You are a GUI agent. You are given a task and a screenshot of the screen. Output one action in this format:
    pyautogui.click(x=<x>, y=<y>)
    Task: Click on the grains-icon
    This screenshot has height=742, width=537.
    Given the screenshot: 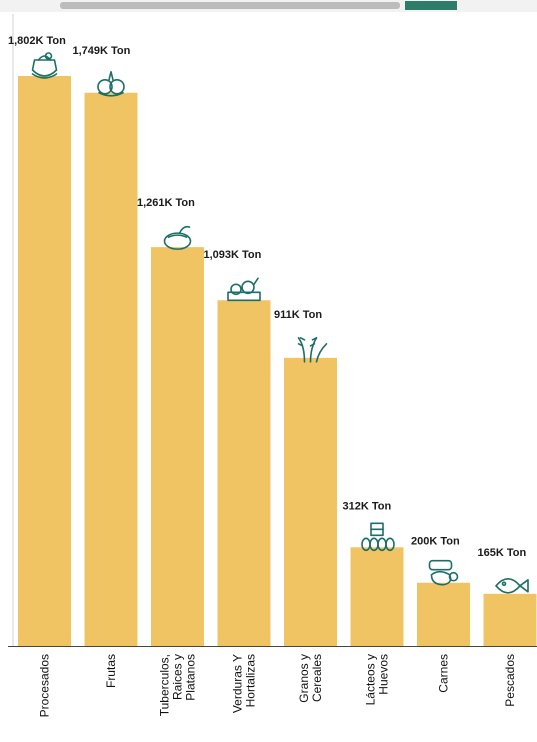 What is the action you would take?
    pyautogui.click(x=312, y=350)
    